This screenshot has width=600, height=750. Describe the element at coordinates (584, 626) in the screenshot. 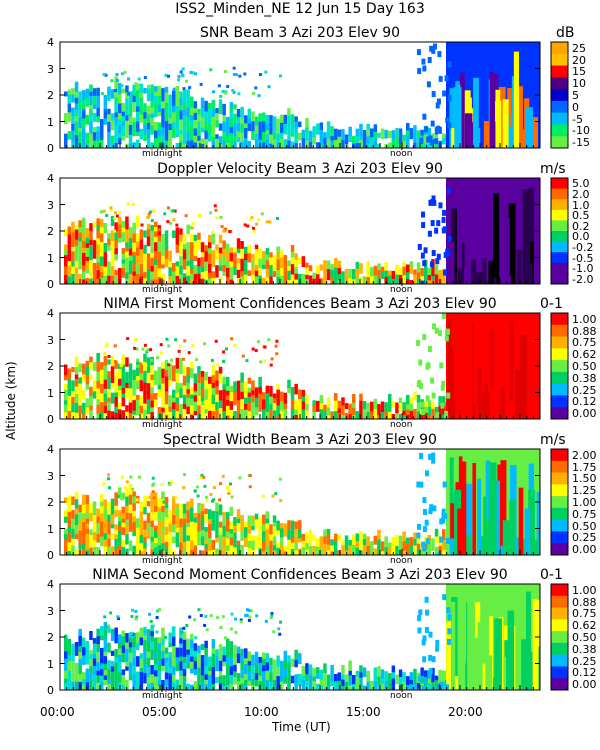

I see `colorbar-label: 0.62` at that location.